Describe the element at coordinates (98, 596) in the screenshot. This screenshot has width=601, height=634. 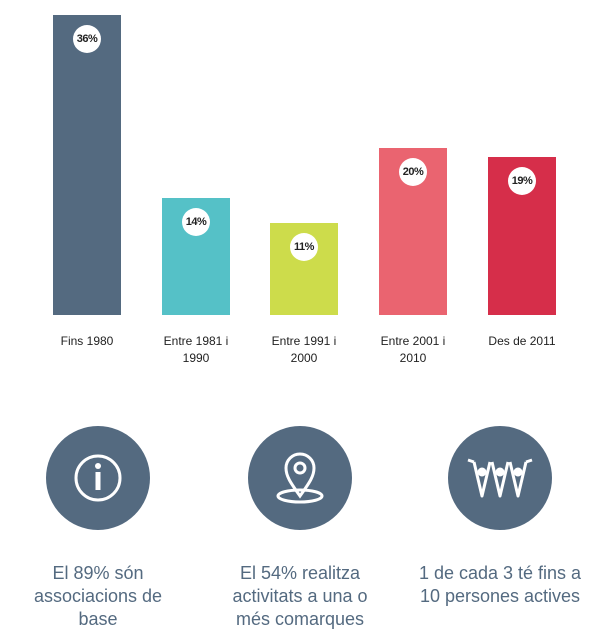
I see `fact-text: El 89% són associacions de base` at that location.